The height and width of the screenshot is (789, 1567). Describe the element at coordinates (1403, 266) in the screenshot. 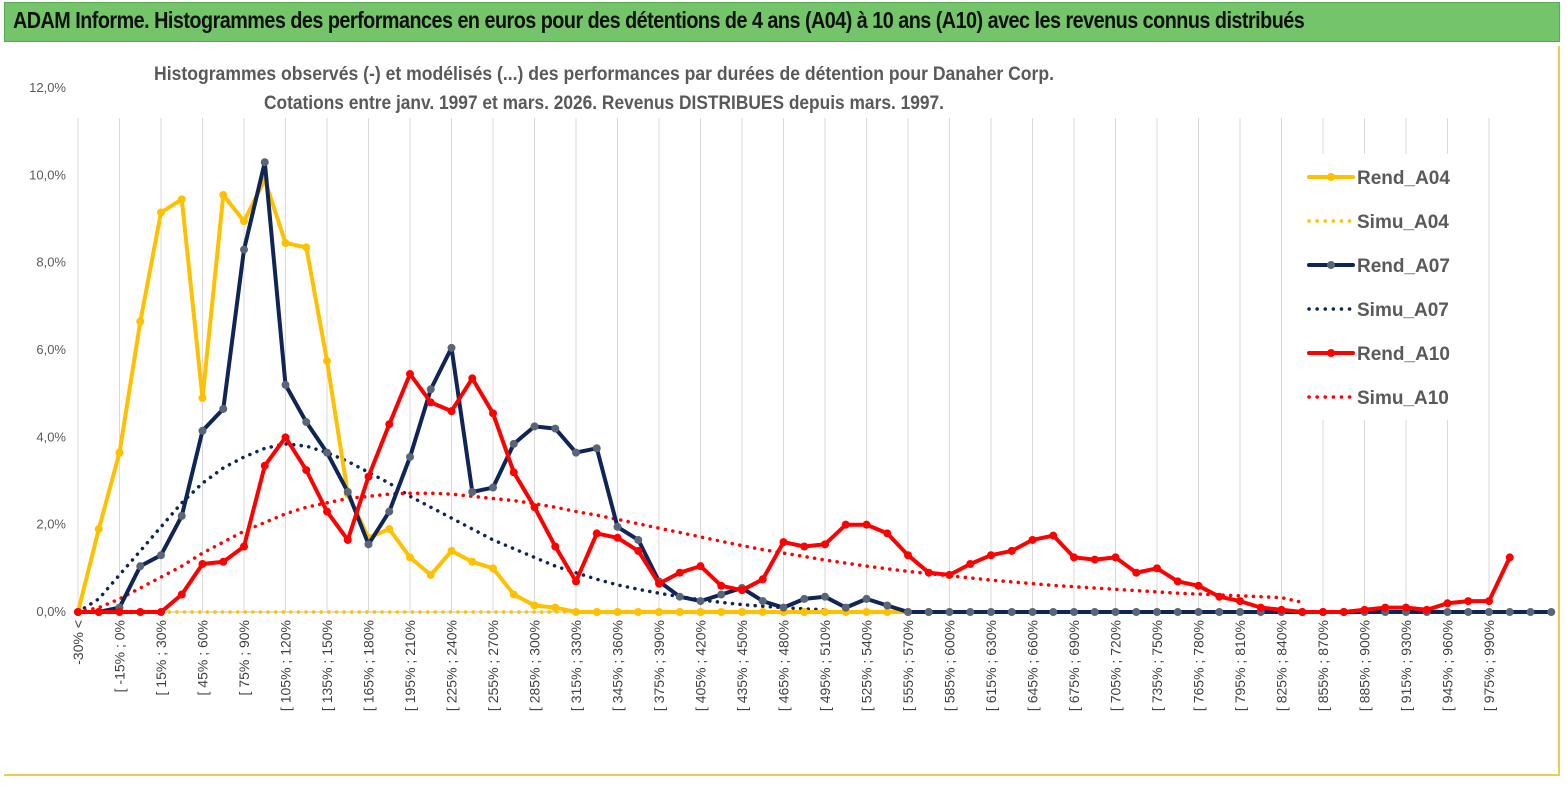

I see `legend-label-rend_a07: Rend_A07` at that location.